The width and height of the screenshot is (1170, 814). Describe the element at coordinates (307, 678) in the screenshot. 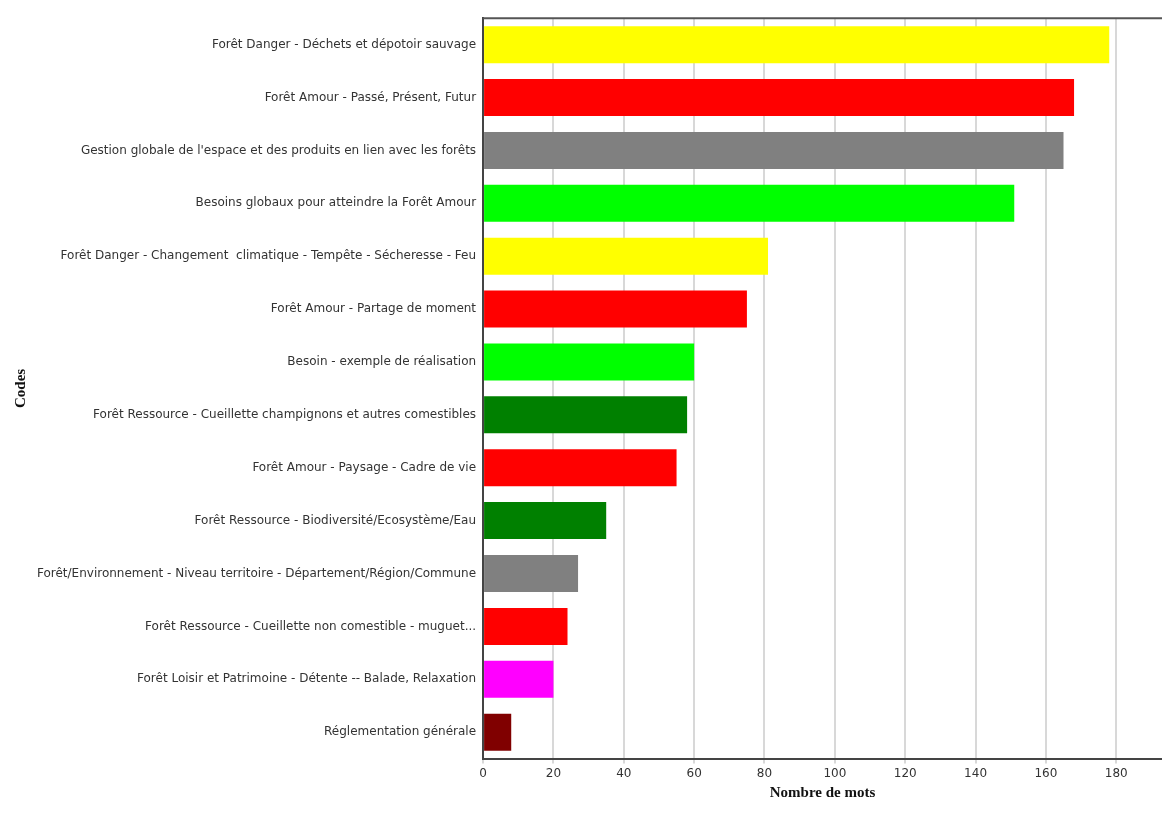

I see `y-tick-label: Forêt Loisir et Patrimoine - Détente -- Balade, Relaxation` at that location.